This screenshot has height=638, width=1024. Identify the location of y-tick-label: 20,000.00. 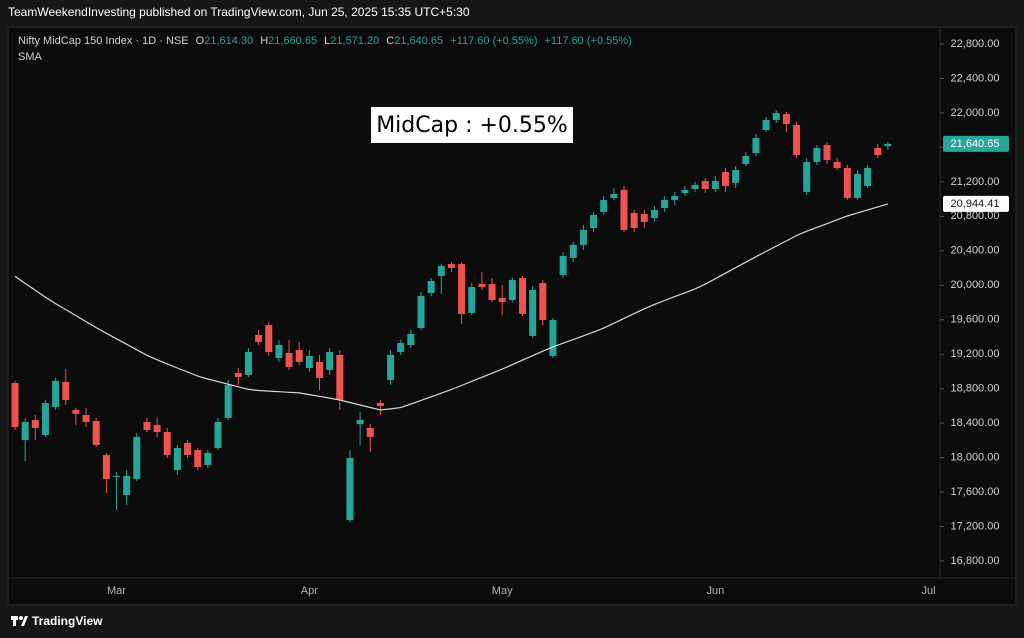
(975, 285).